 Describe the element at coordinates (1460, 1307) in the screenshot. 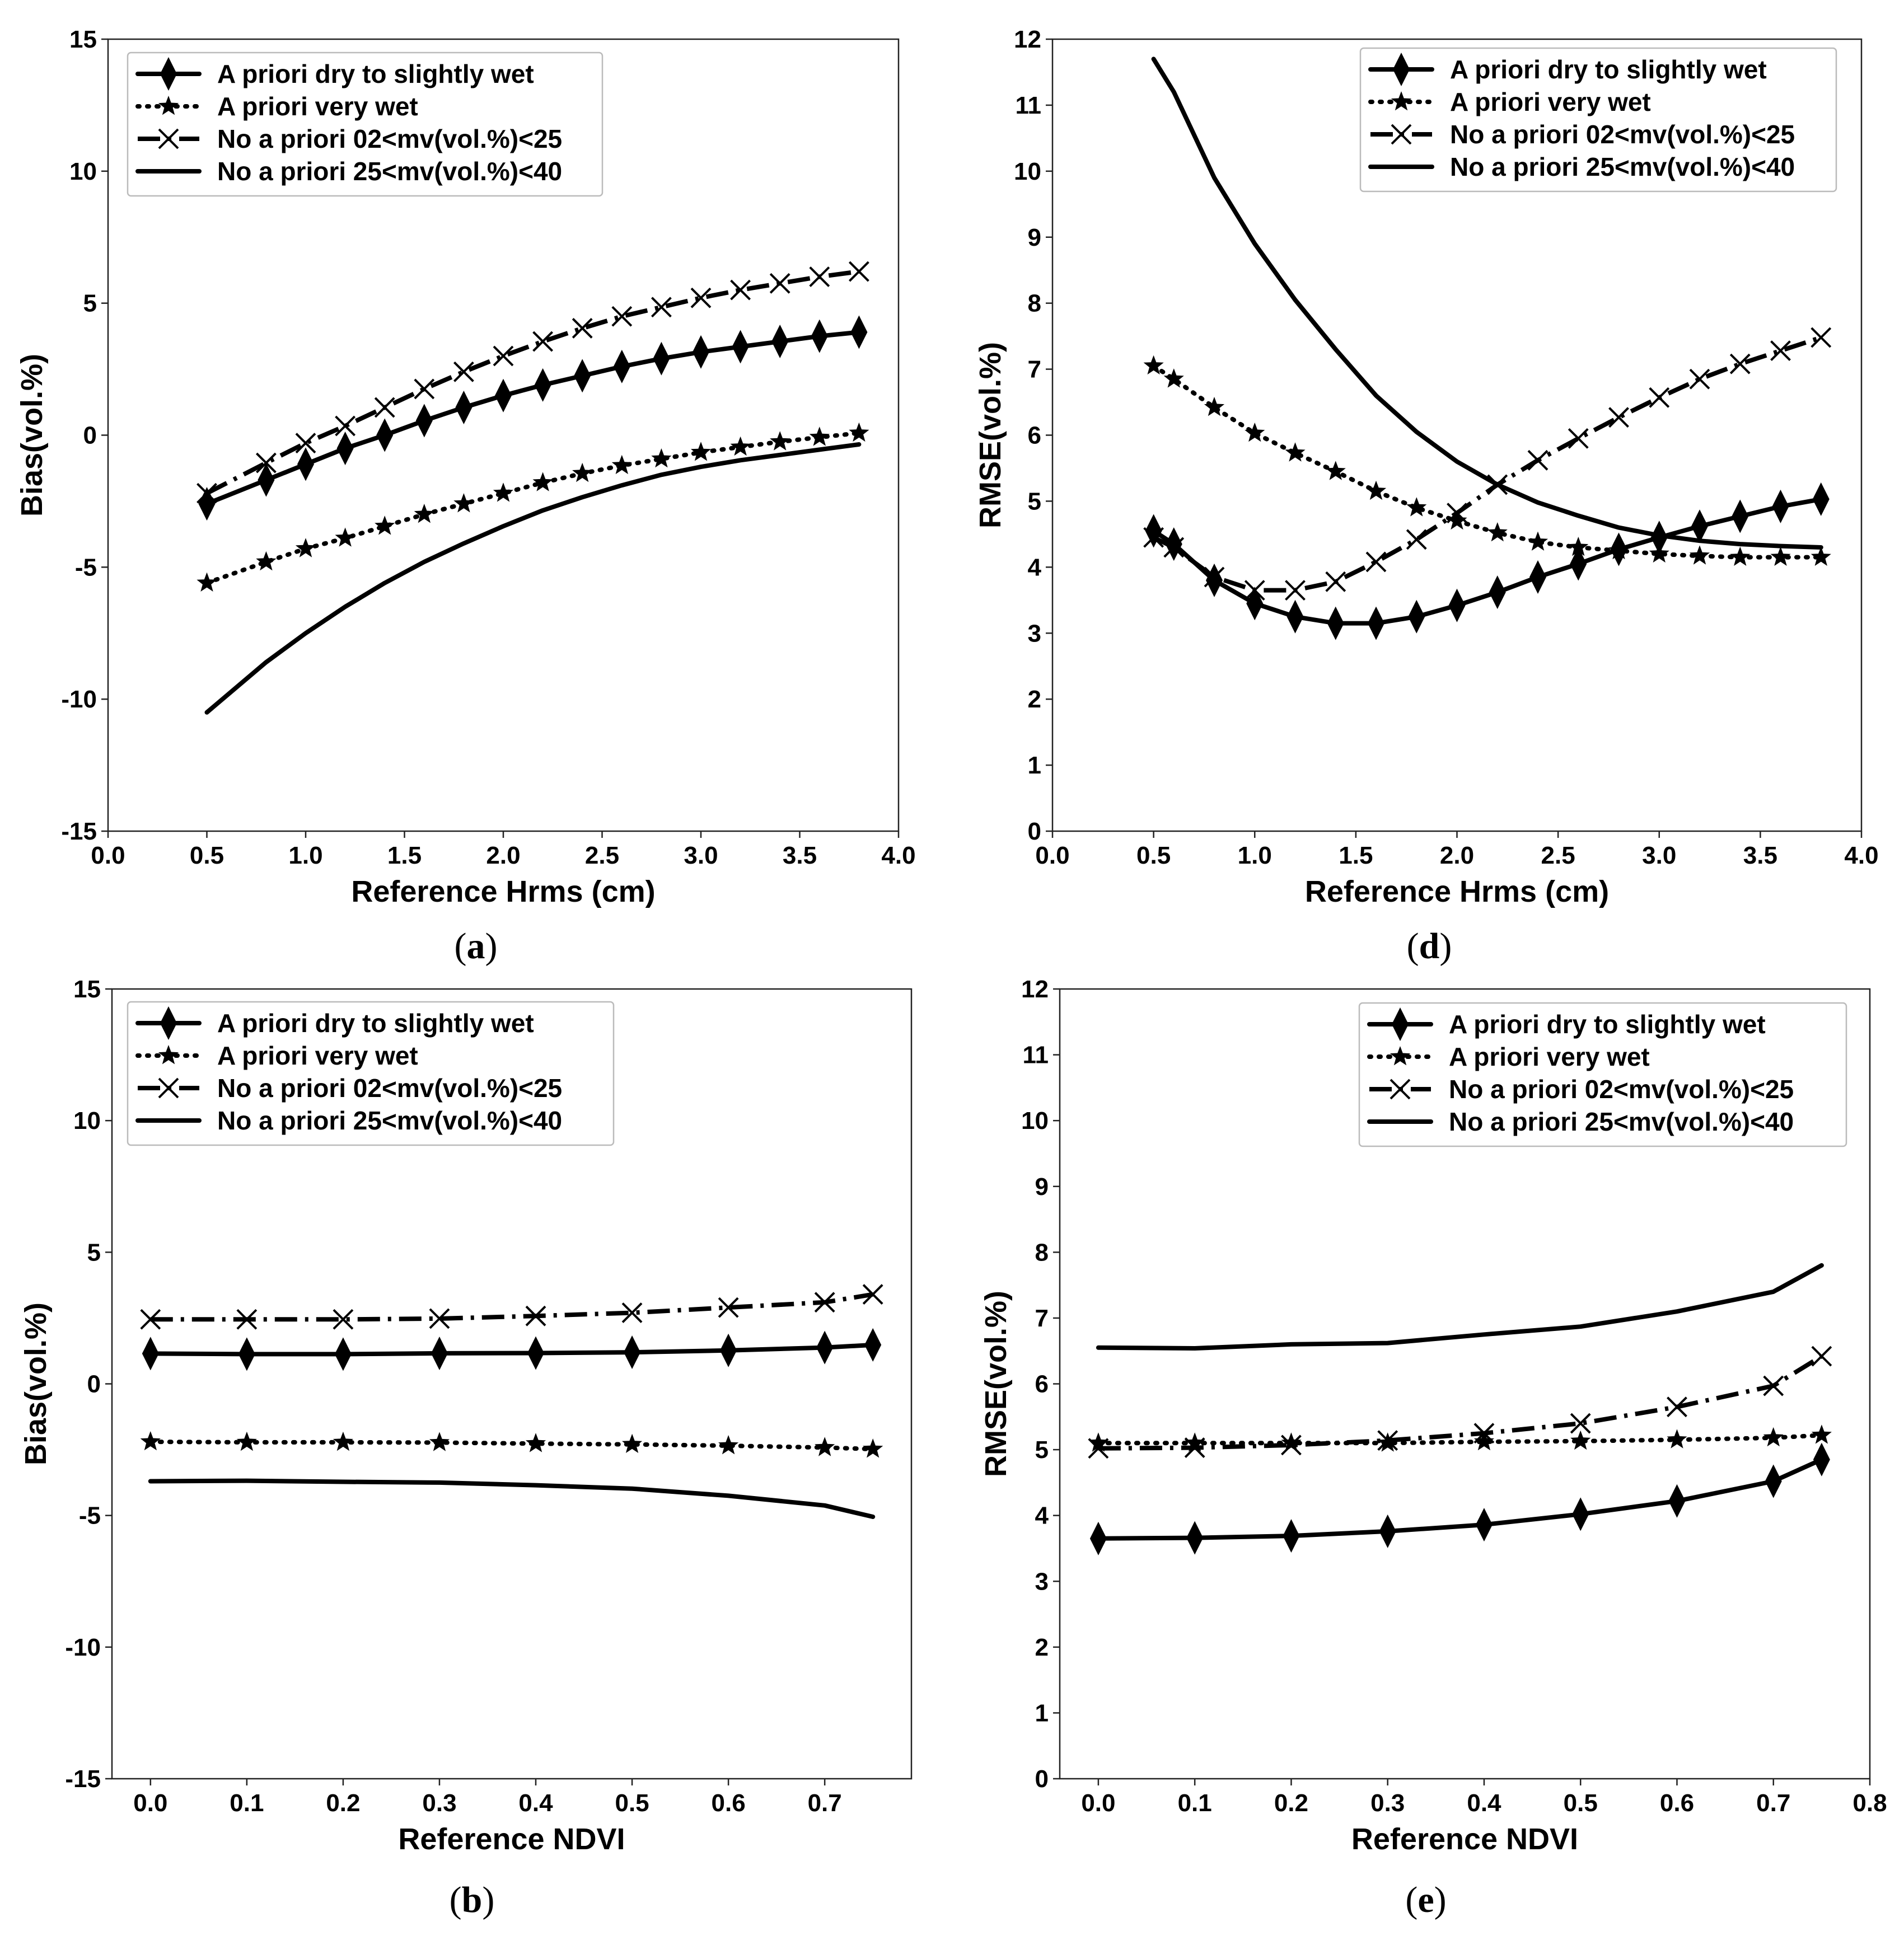

I see `series-e-solid` at that location.